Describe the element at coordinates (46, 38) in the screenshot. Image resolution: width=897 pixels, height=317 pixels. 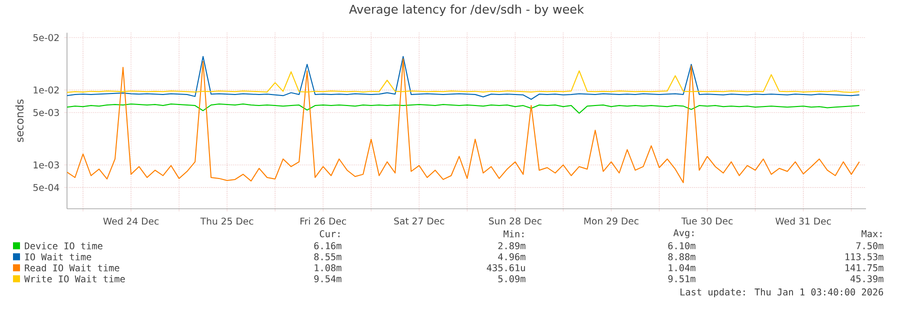
I see `y-tick-label: 5e-02` at that location.